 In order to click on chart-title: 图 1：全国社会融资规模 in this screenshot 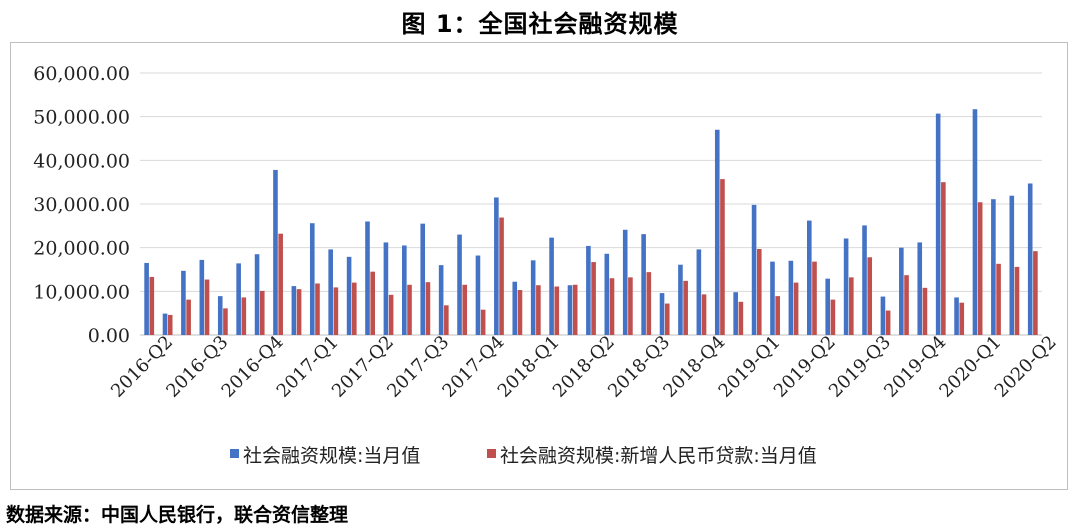, I will do `click(540, 24)`.